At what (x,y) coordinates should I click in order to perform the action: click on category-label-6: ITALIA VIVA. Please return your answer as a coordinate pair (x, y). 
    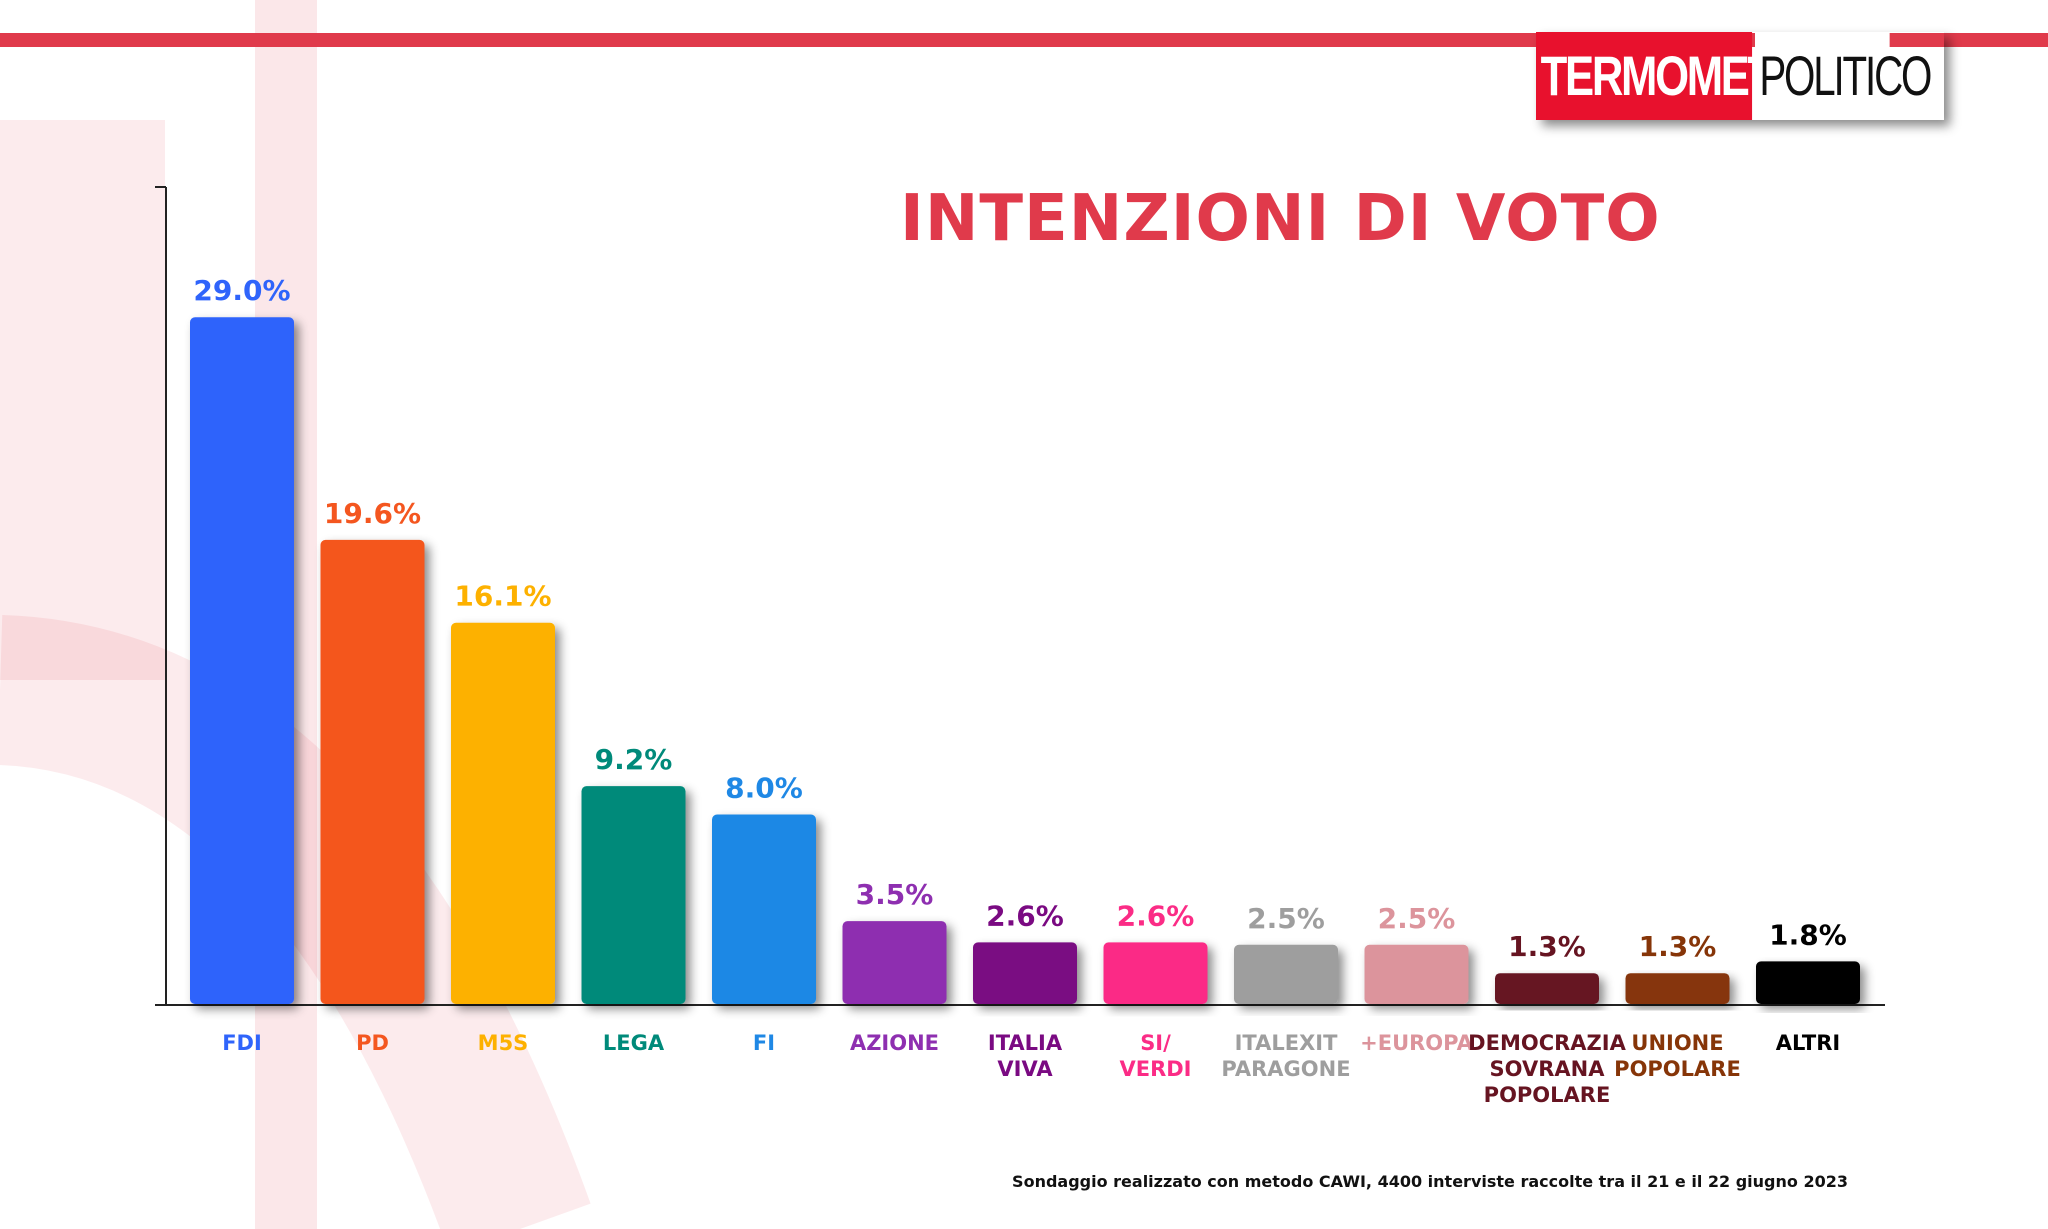
    Looking at the image, I should click on (1025, 1056).